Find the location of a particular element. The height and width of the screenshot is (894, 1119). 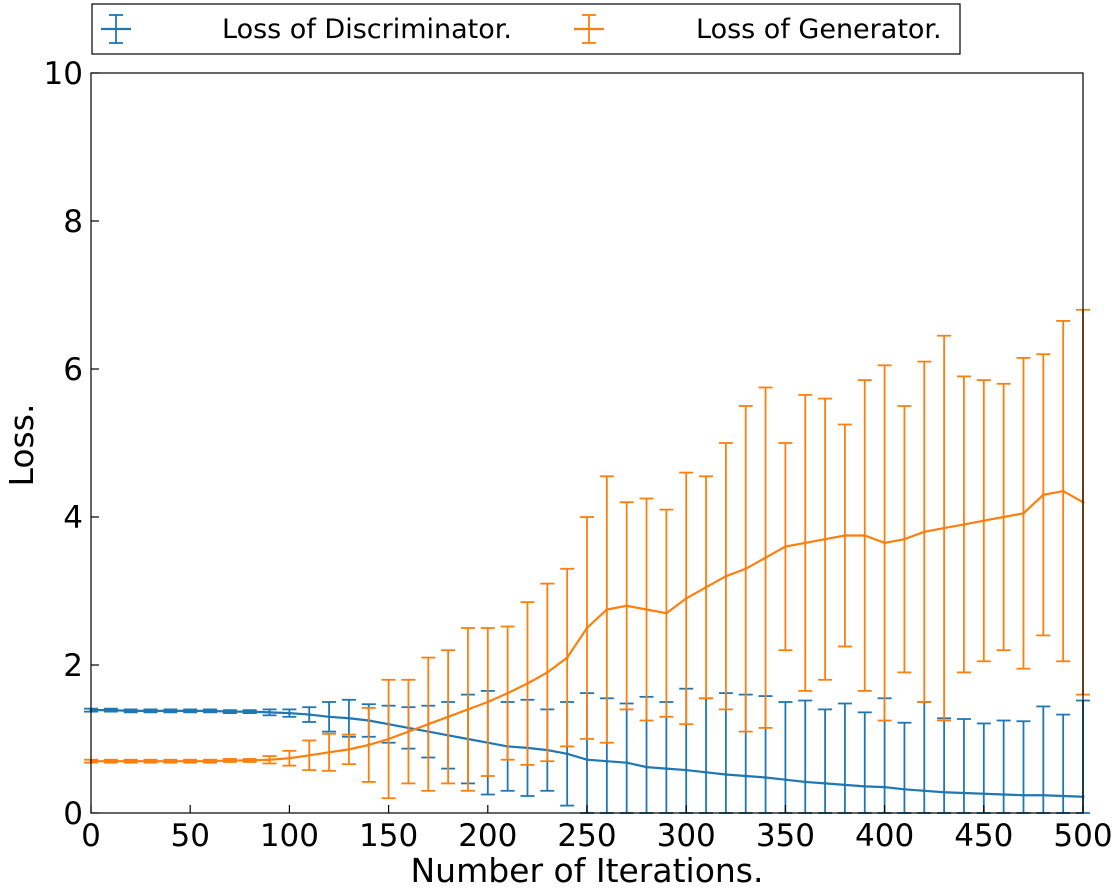

x-tick-label: 500 is located at coordinates (1082, 836).